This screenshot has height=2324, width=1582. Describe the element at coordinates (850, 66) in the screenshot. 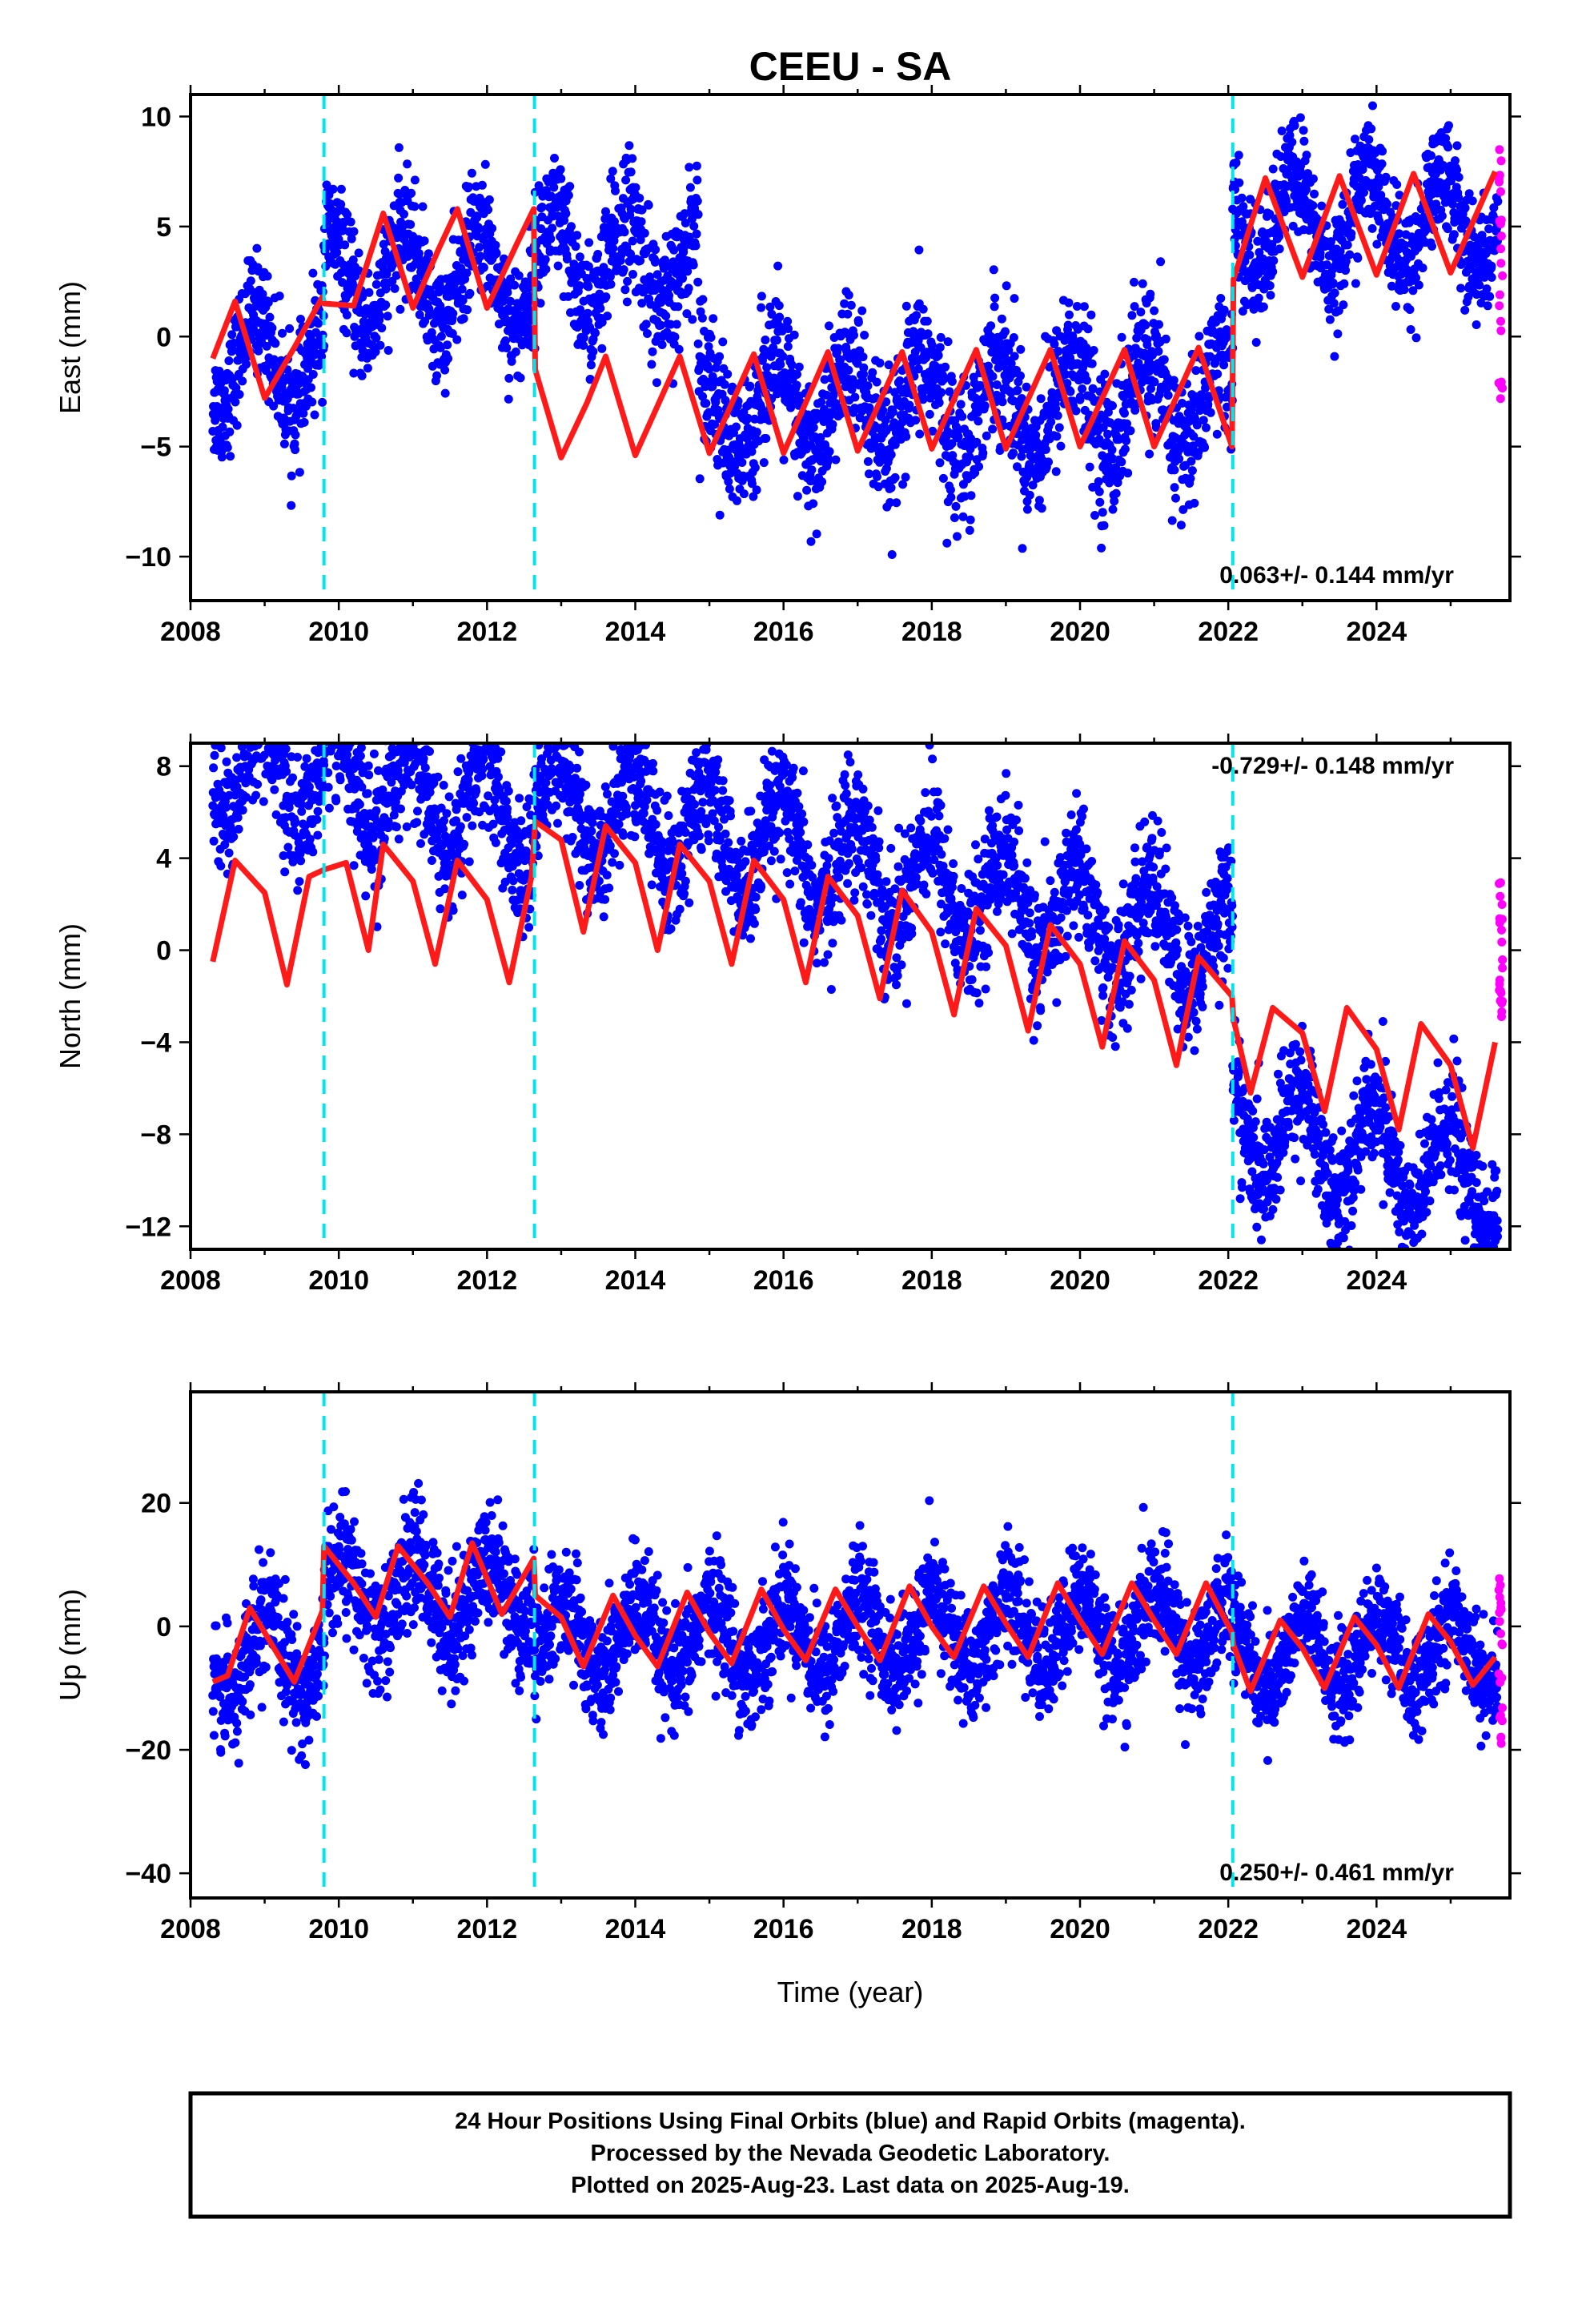

I see `figure-title: CEEU - SA` at that location.